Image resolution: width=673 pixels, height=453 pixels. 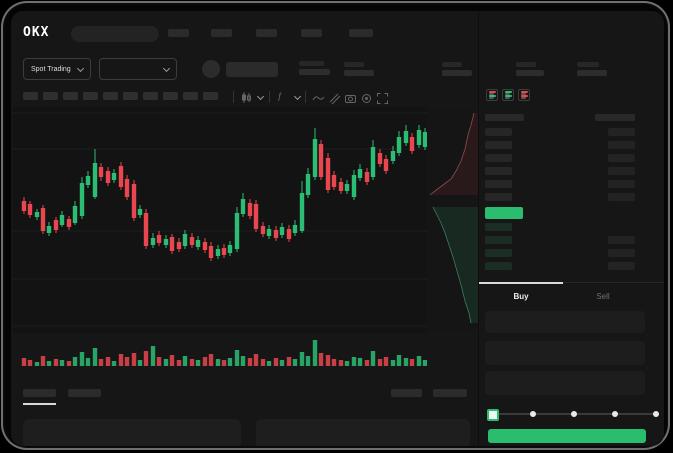 I want to click on market-type-dropdown: Spot Trading, so click(x=57, y=69).